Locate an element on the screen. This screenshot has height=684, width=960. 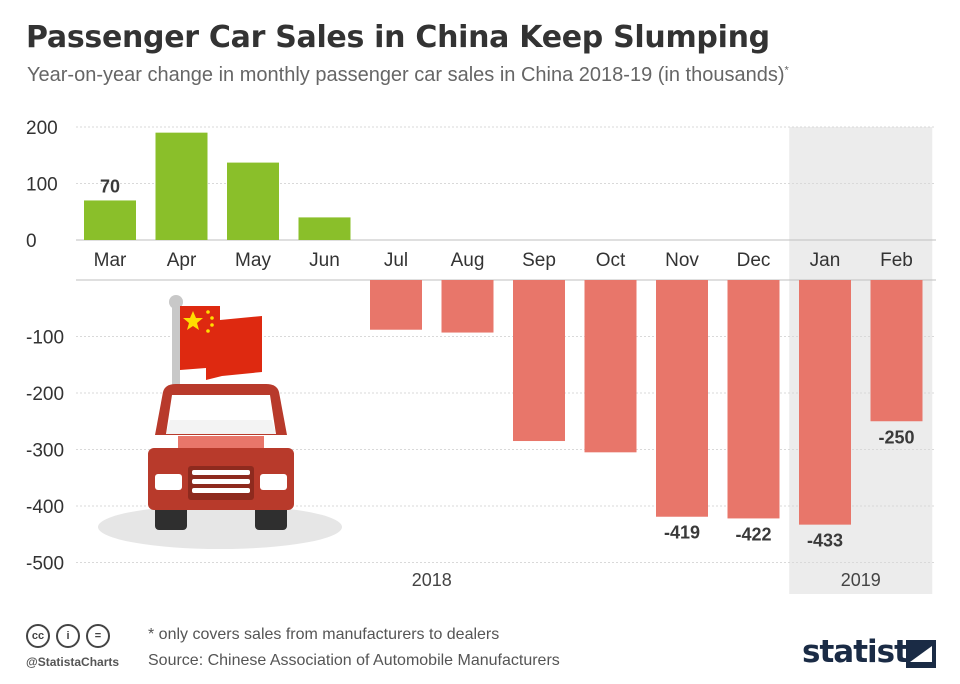
x-tick-label: Jun is located at coordinates (324, 260).